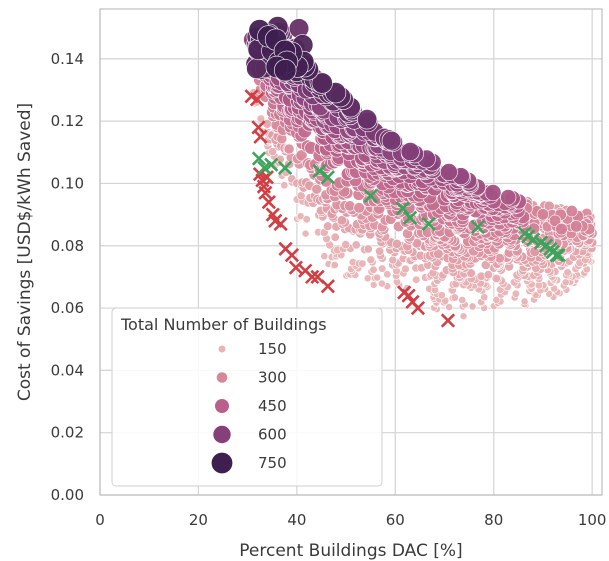 The image size is (609, 561). I want to click on legend-label: 150, so click(272, 349).